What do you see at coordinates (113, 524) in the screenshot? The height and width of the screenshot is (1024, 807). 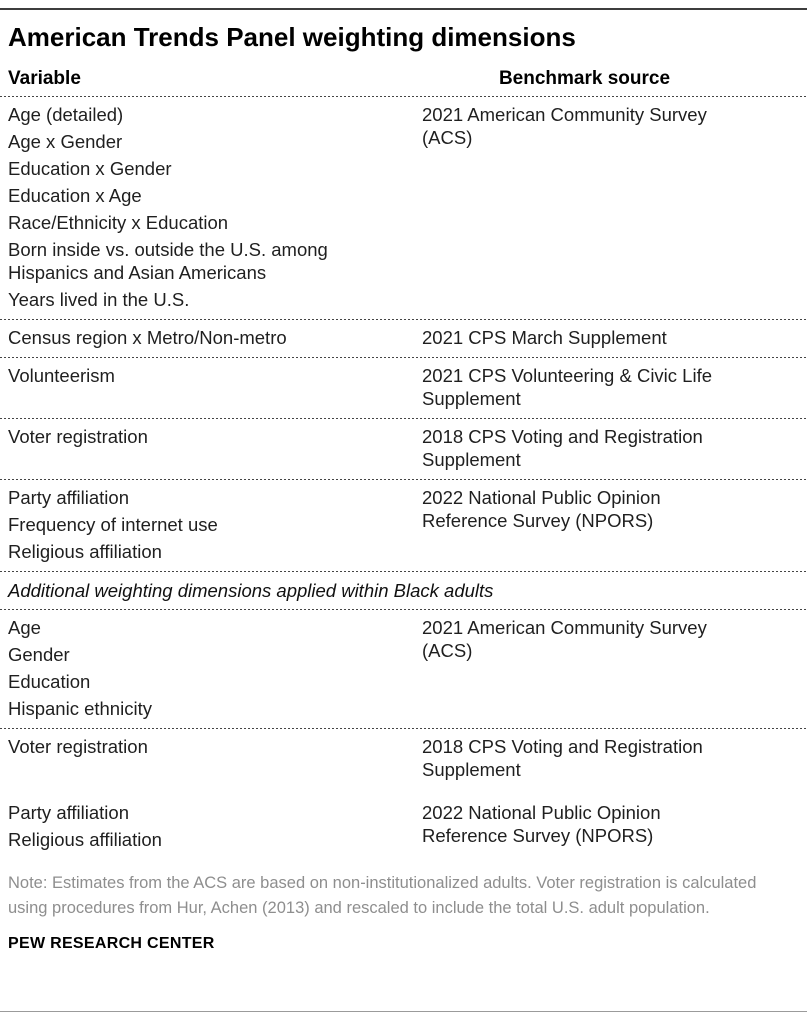 I see `variable-item: Frequency of internet use` at bounding box center [113, 524].